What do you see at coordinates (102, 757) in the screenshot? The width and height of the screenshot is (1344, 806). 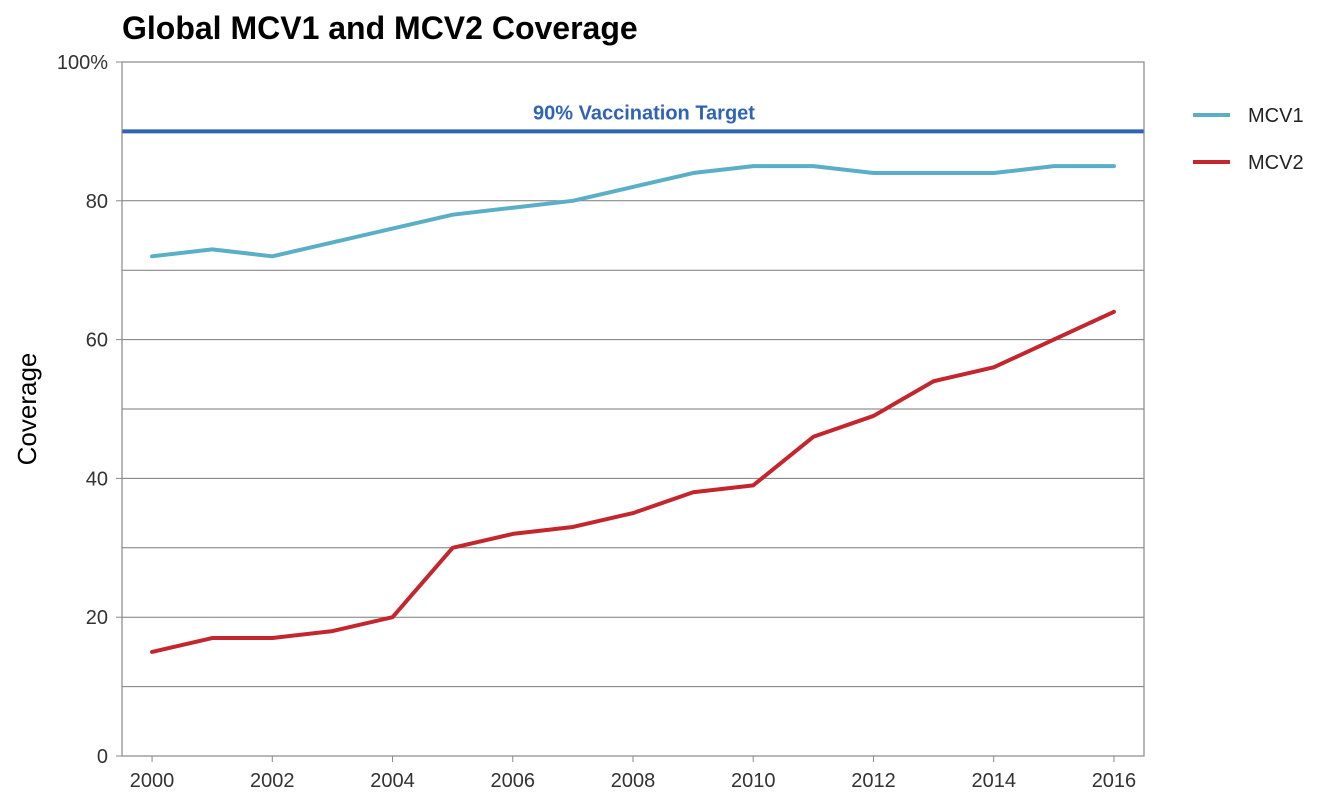 I see `y-tick-label-0: 0` at bounding box center [102, 757].